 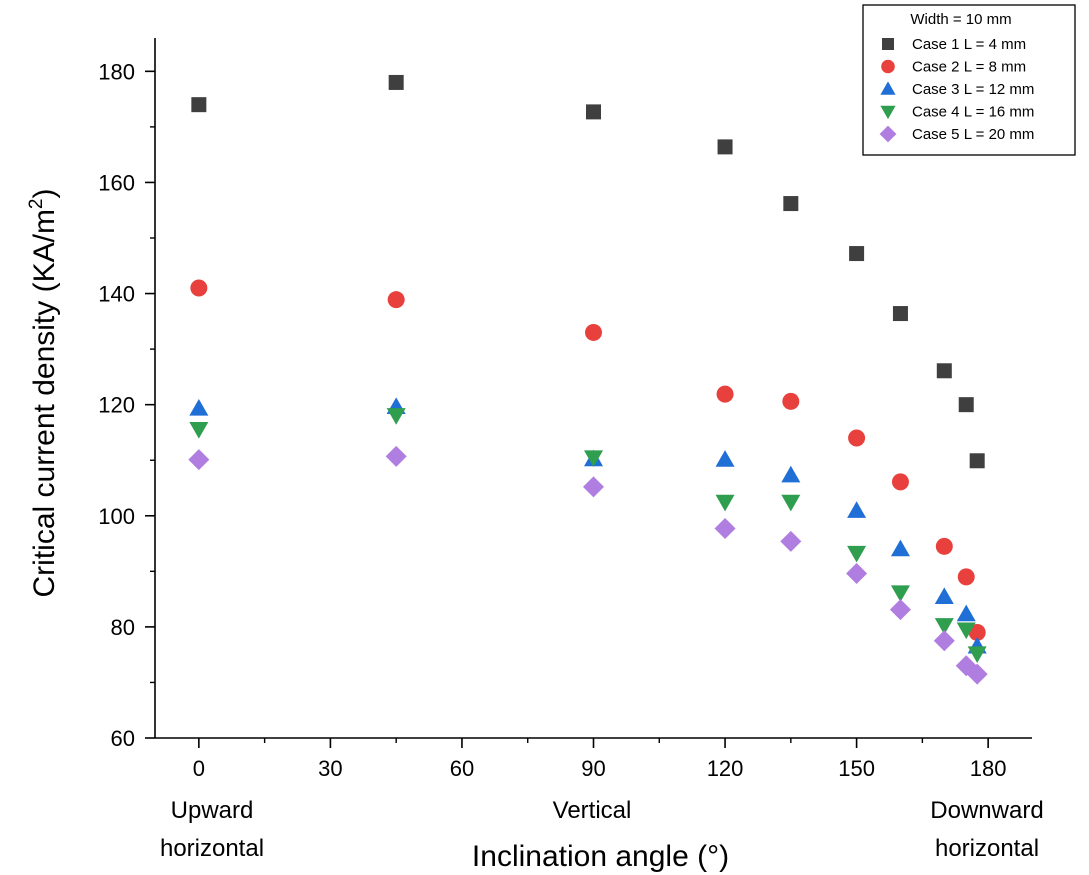 What do you see at coordinates (462, 768) in the screenshot?
I see `x-tick-label: 60` at bounding box center [462, 768].